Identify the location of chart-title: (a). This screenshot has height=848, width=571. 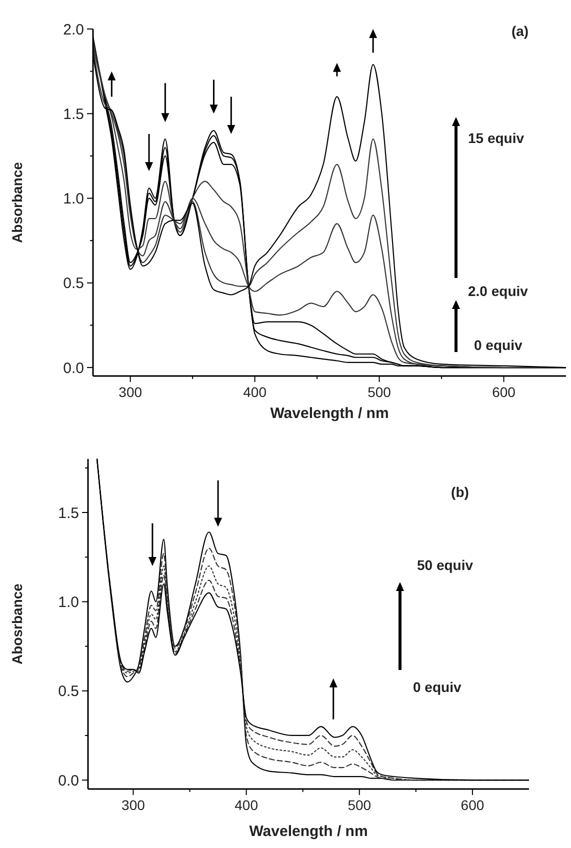
(520, 31).